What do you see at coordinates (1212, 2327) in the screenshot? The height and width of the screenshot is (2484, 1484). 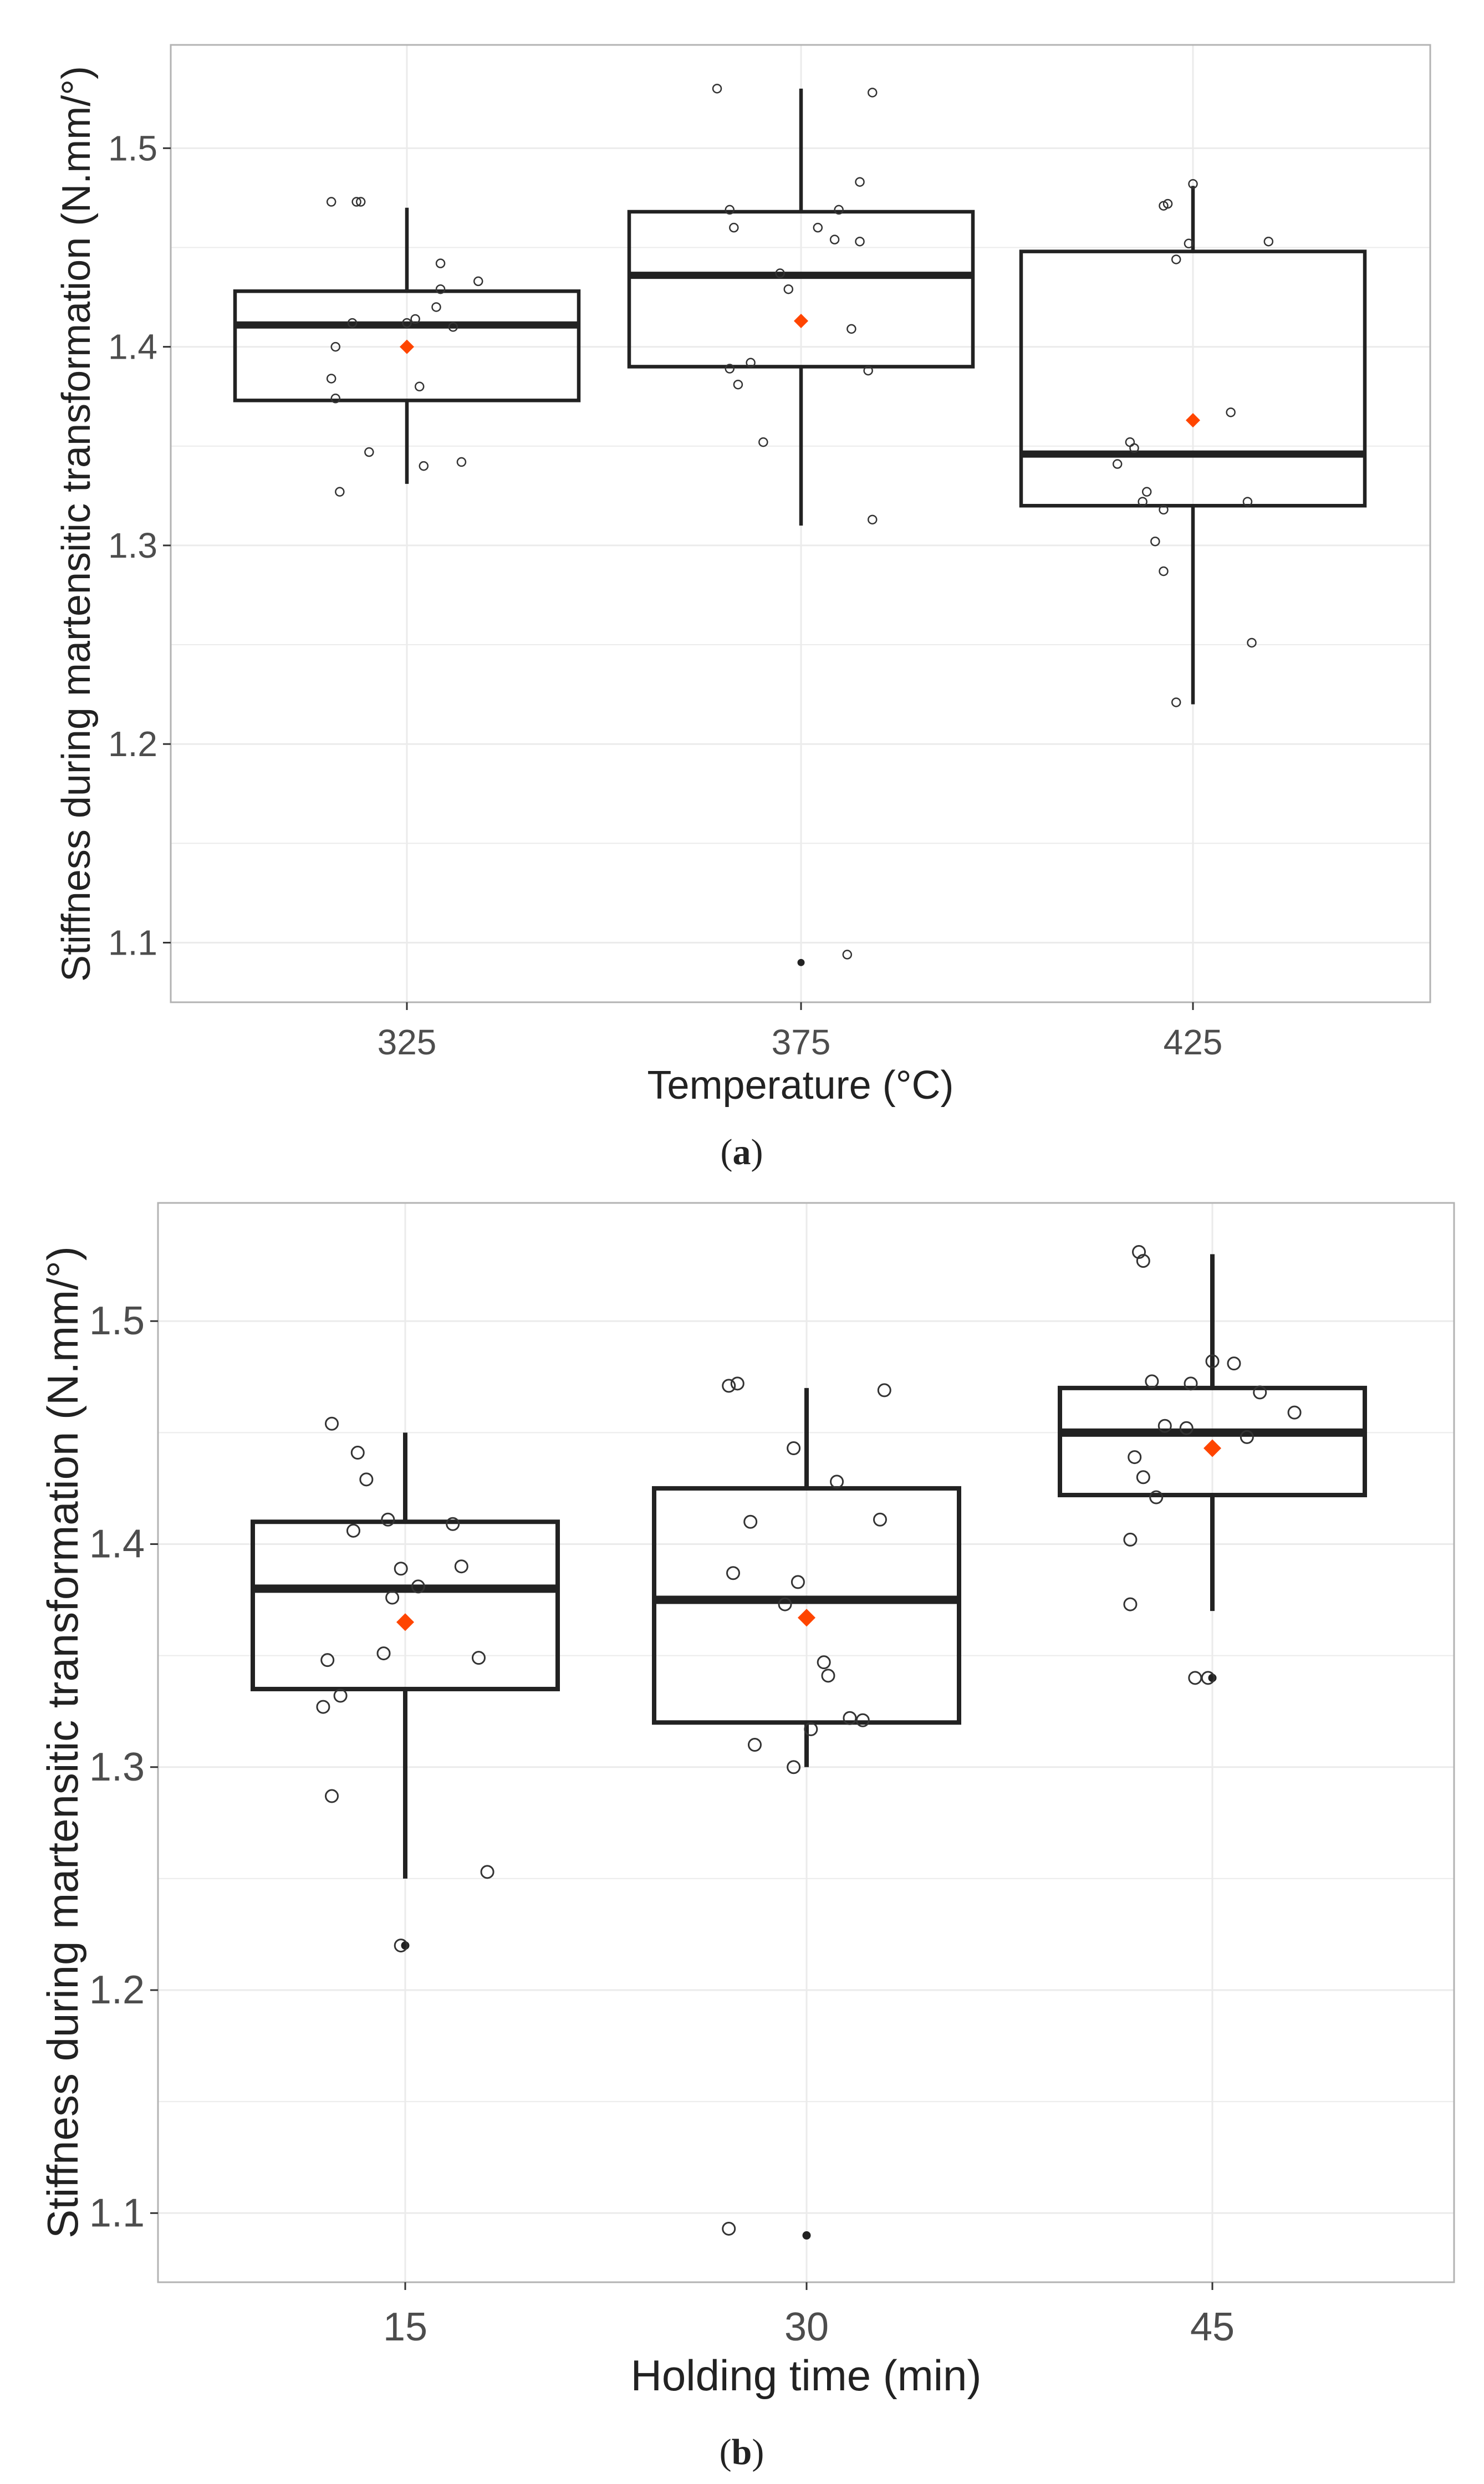 I see `x-tick-label: 45` at bounding box center [1212, 2327].